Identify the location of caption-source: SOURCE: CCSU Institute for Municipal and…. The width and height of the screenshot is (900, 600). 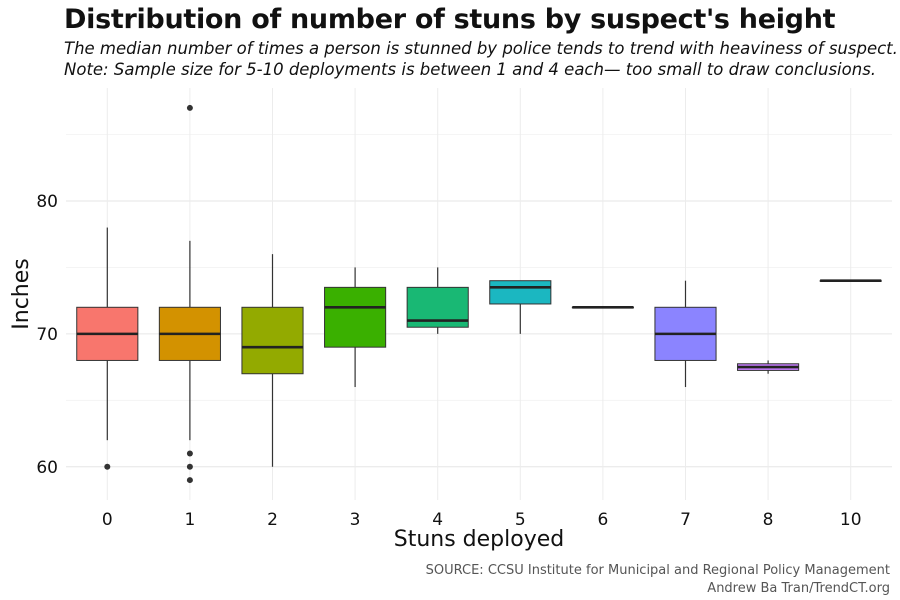
(657, 570).